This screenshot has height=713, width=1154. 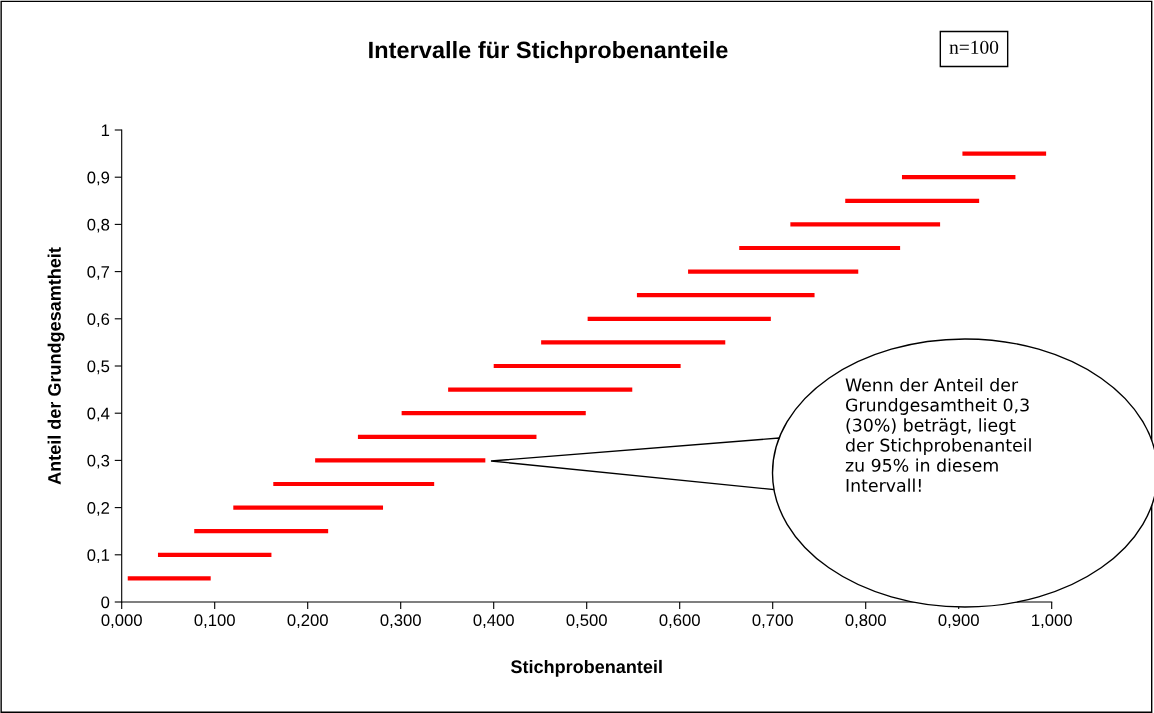 What do you see at coordinates (105, 602) in the screenshot?
I see `y-tick-label: 0` at bounding box center [105, 602].